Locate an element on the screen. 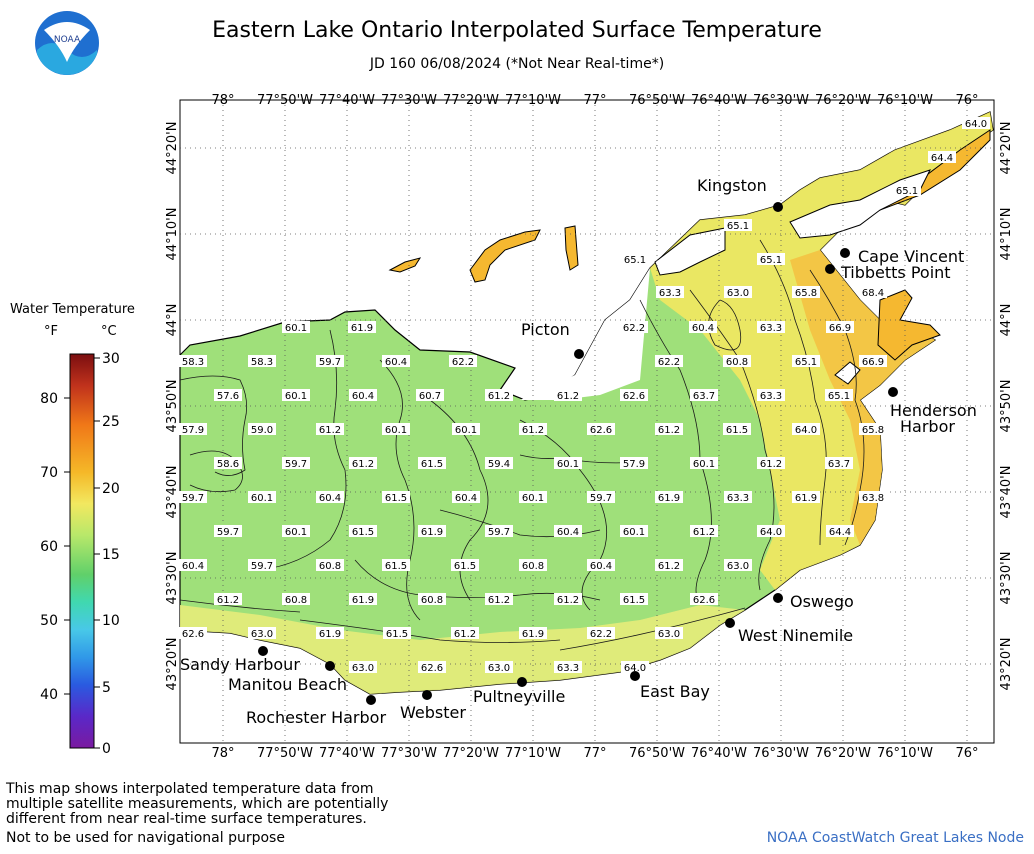 This screenshot has width=1034, height=854. legend-title: Water Temperature is located at coordinates (72, 309).